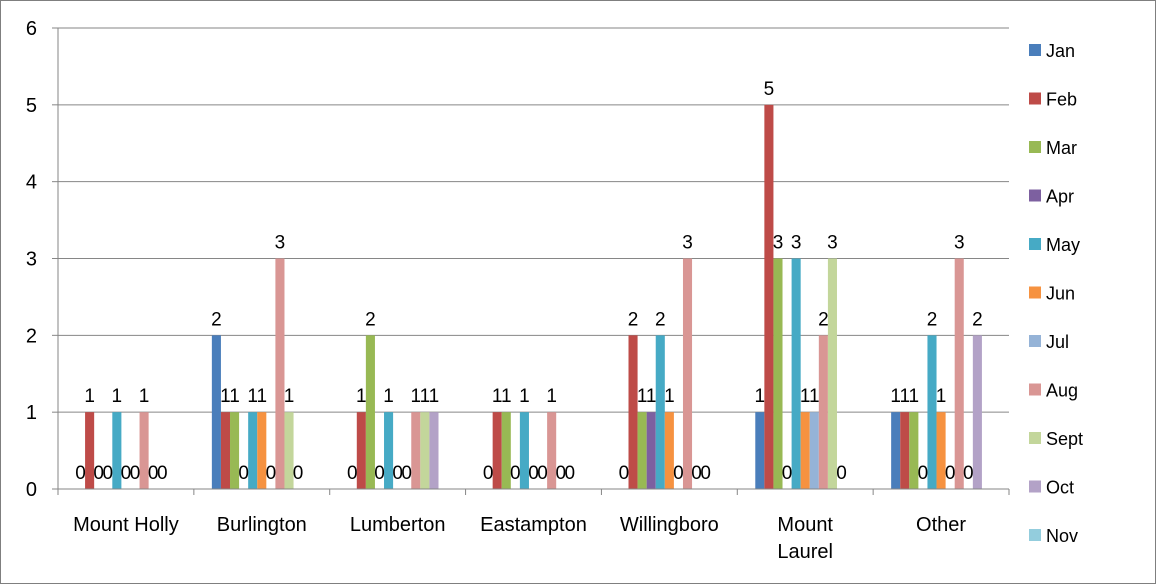  Describe the element at coordinates (1035, 486) in the screenshot. I see `legend-swatch-oct` at that location.